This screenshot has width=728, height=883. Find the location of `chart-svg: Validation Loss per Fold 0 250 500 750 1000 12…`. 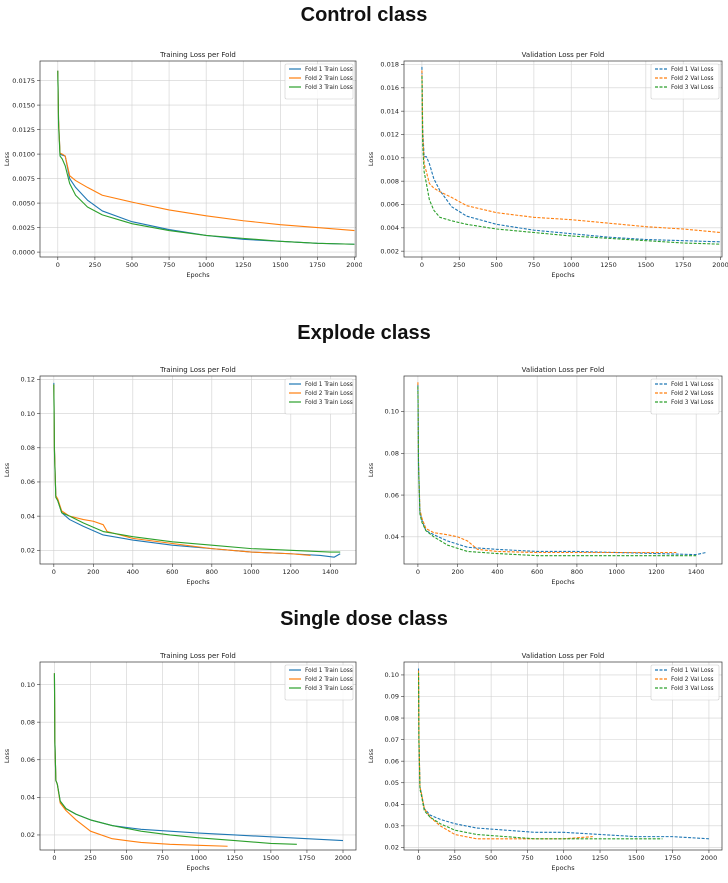

chart-svg: Validation Loss per Fold 0 250 500 750 1000 12… is located at coordinates (545, 762).